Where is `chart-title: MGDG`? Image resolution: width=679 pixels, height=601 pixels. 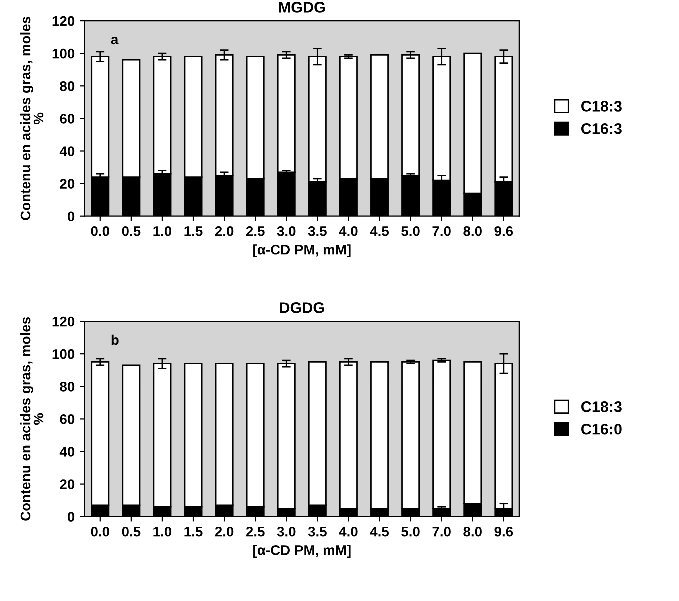
chart-title: MGDG is located at coordinates (302, 7).